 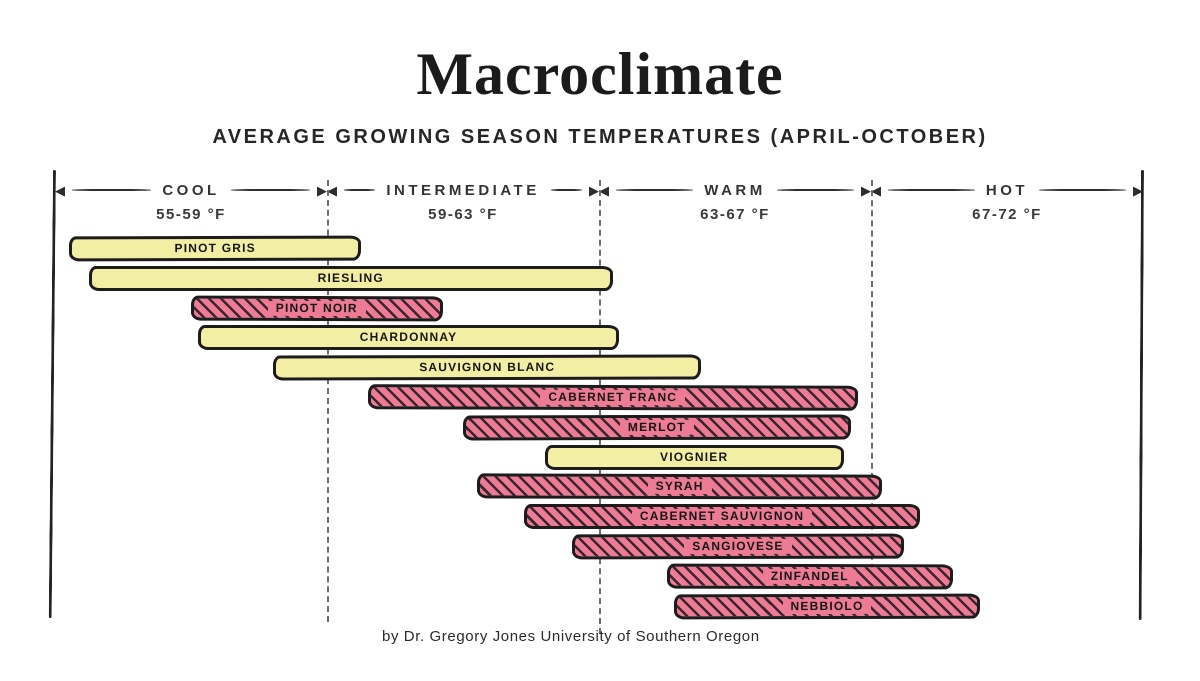 I want to click on zone-label: INTERMEDIATE, so click(x=463, y=190).